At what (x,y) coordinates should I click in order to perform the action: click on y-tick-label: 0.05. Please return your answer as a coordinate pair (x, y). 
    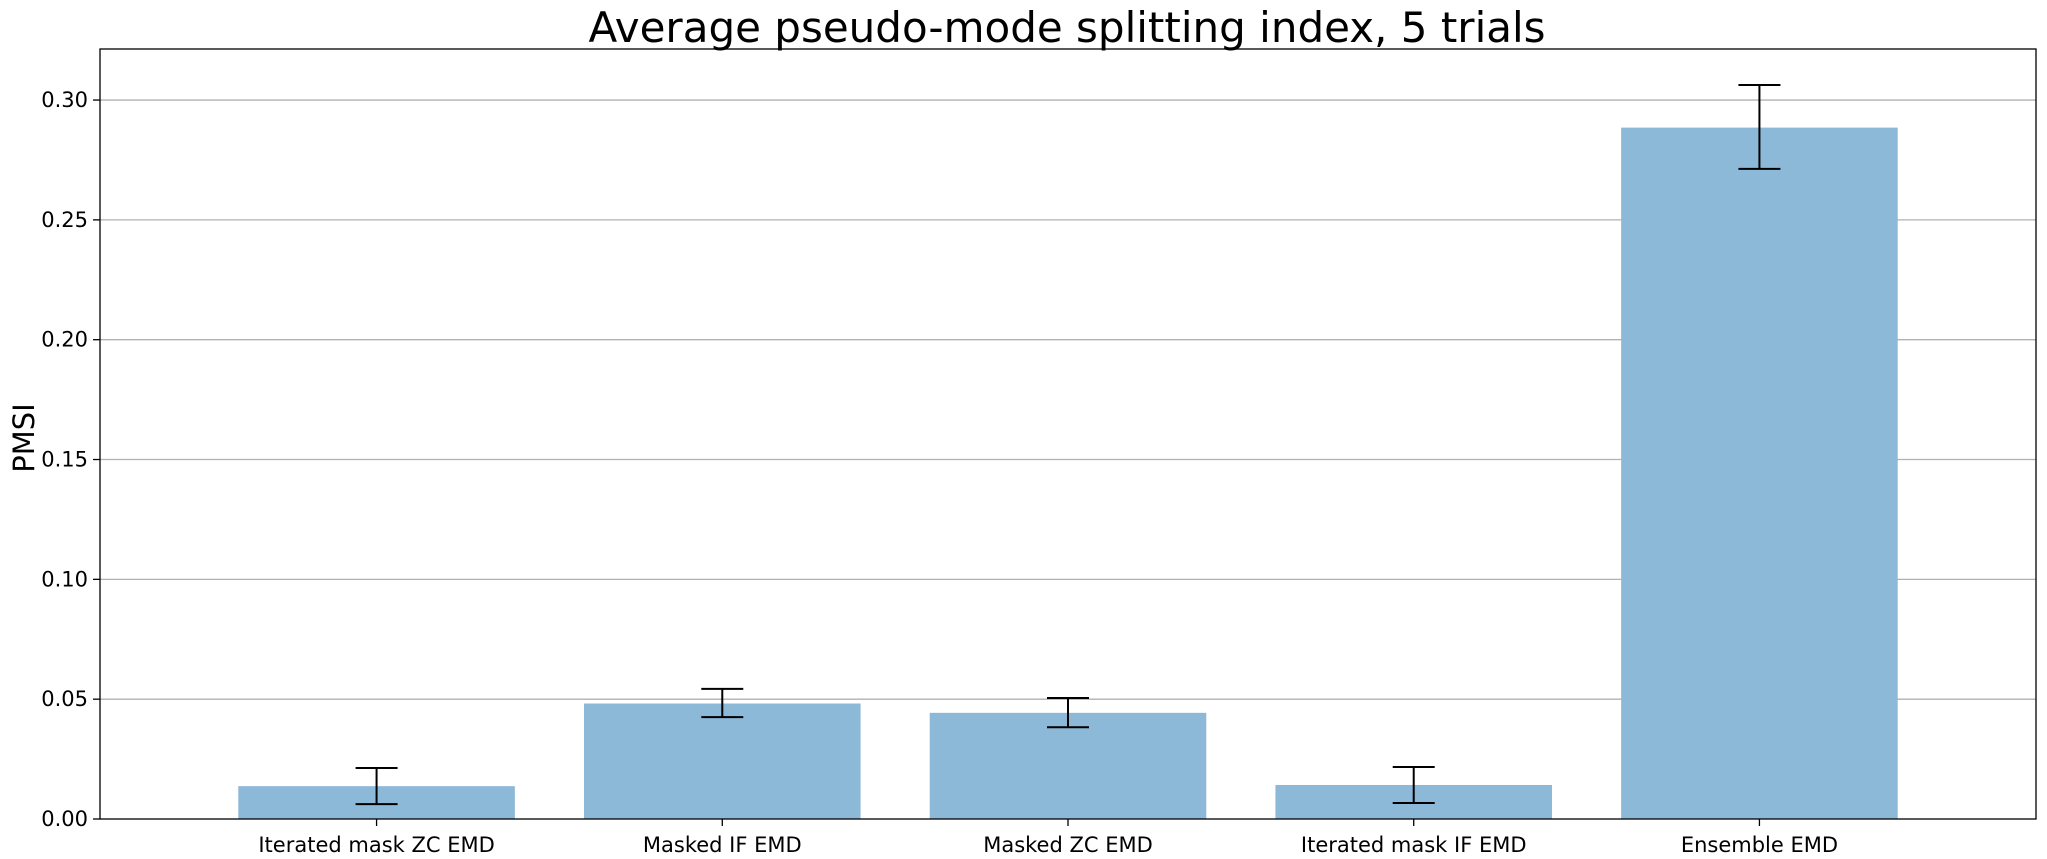
    Looking at the image, I should click on (64, 699).